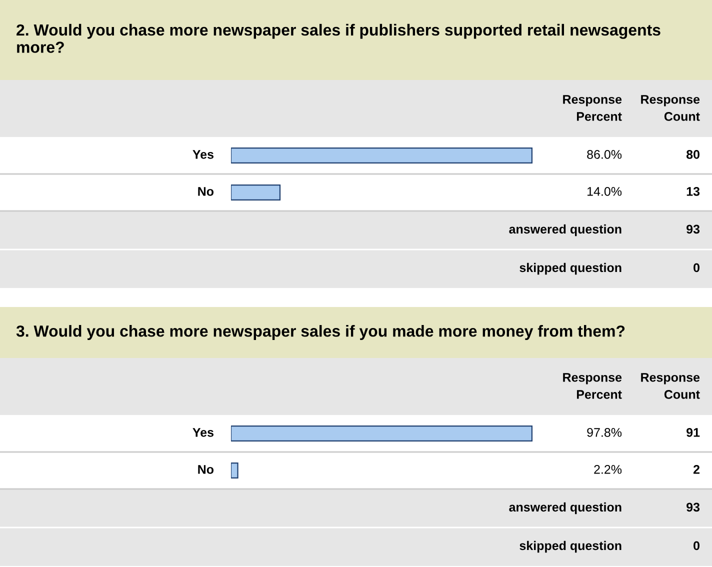 The width and height of the screenshot is (712, 567). What do you see at coordinates (604, 154) in the screenshot?
I see `data-label: 86.0%` at bounding box center [604, 154].